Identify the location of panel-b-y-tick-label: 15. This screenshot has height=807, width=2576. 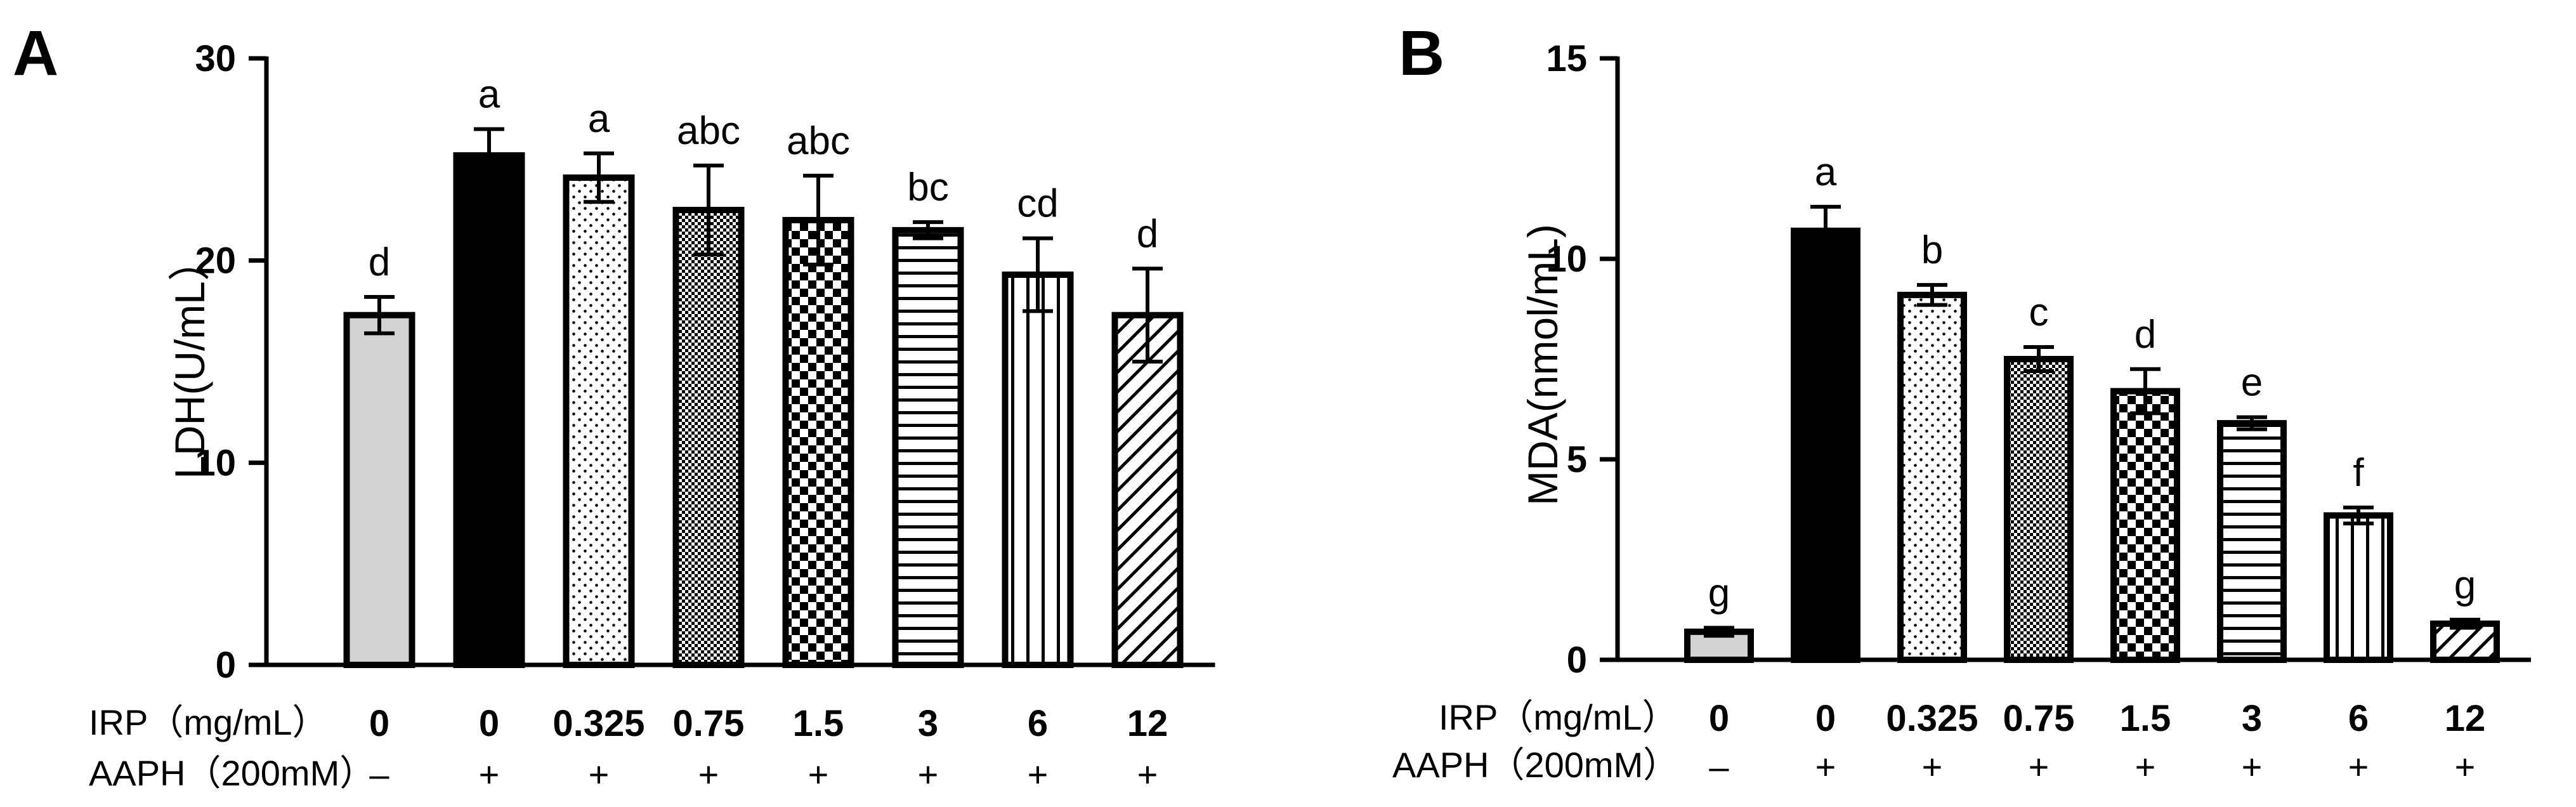
(1566, 58).